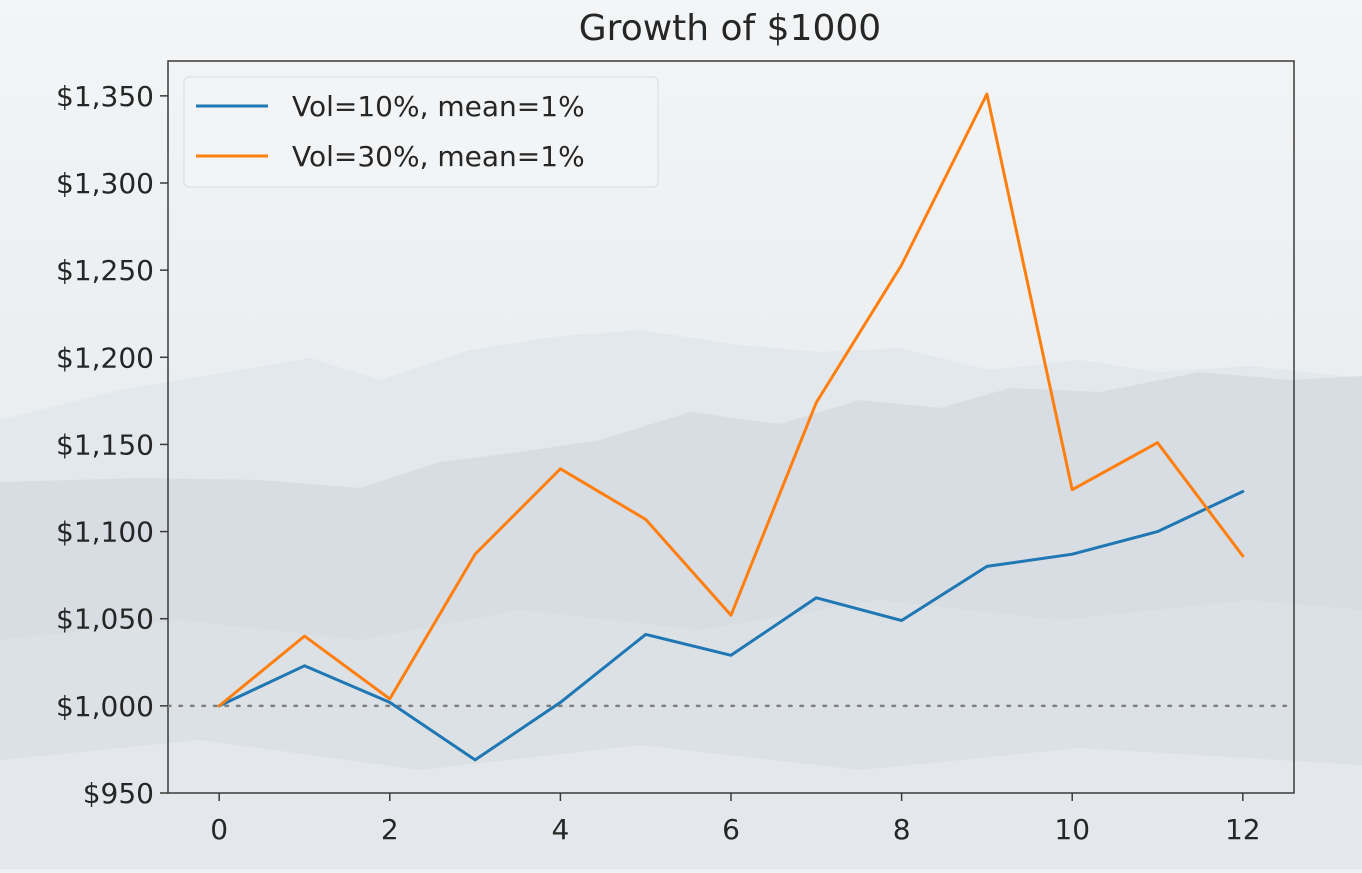 This screenshot has width=1362, height=873. I want to click on y-tick-label: $1,000, so click(105, 706).